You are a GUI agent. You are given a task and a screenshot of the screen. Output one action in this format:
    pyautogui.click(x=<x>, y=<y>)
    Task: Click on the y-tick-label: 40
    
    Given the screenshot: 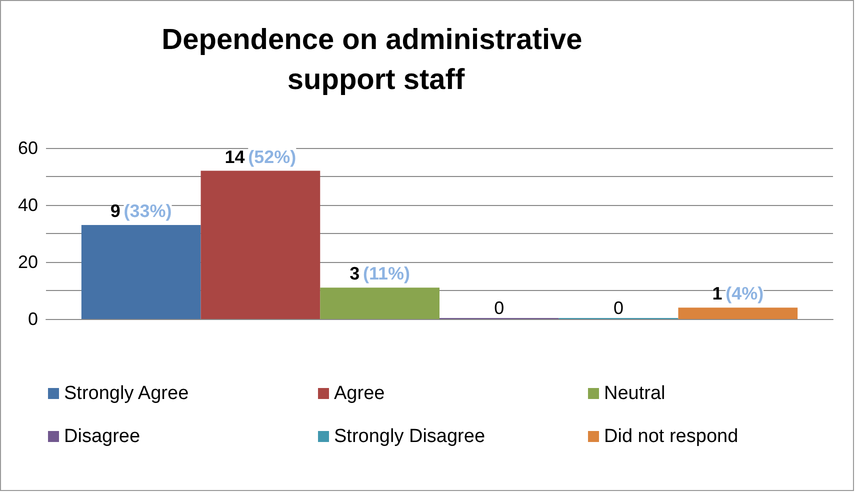 What is the action you would take?
    pyautogui.click(x=28, y=205)
    